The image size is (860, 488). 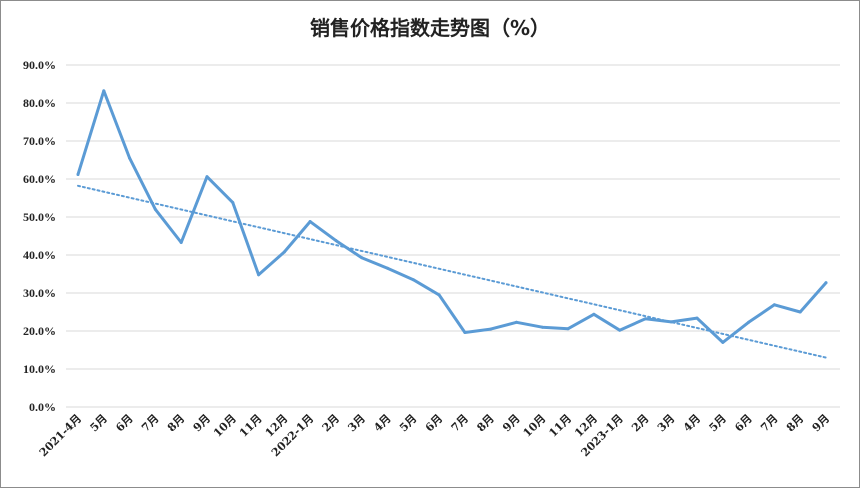 I want to click on y-tick-label: 30.0%, so click(x=39, y=293).